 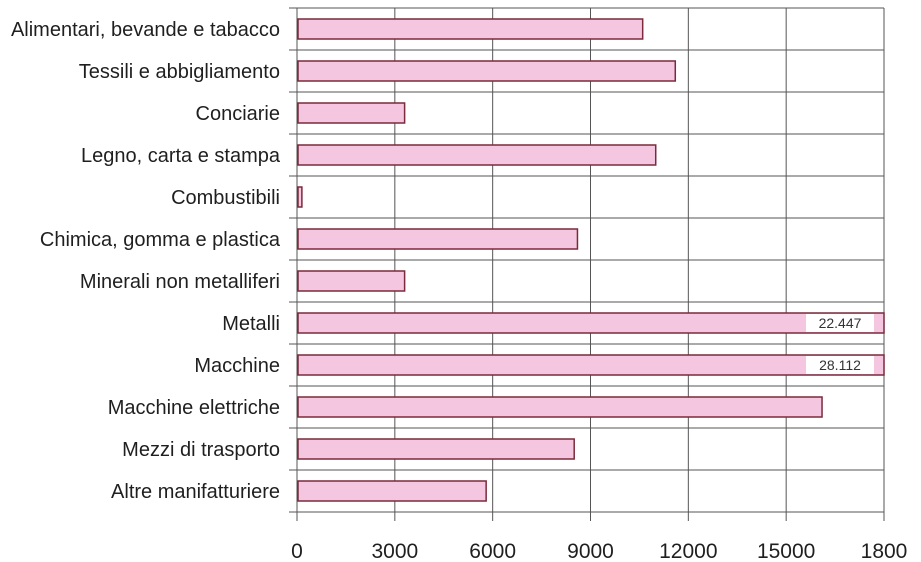 What do you see at coordinates (786, 551) in the screenshot?
I see `x-tick-label: 15000` at bounding box center [786, 551].